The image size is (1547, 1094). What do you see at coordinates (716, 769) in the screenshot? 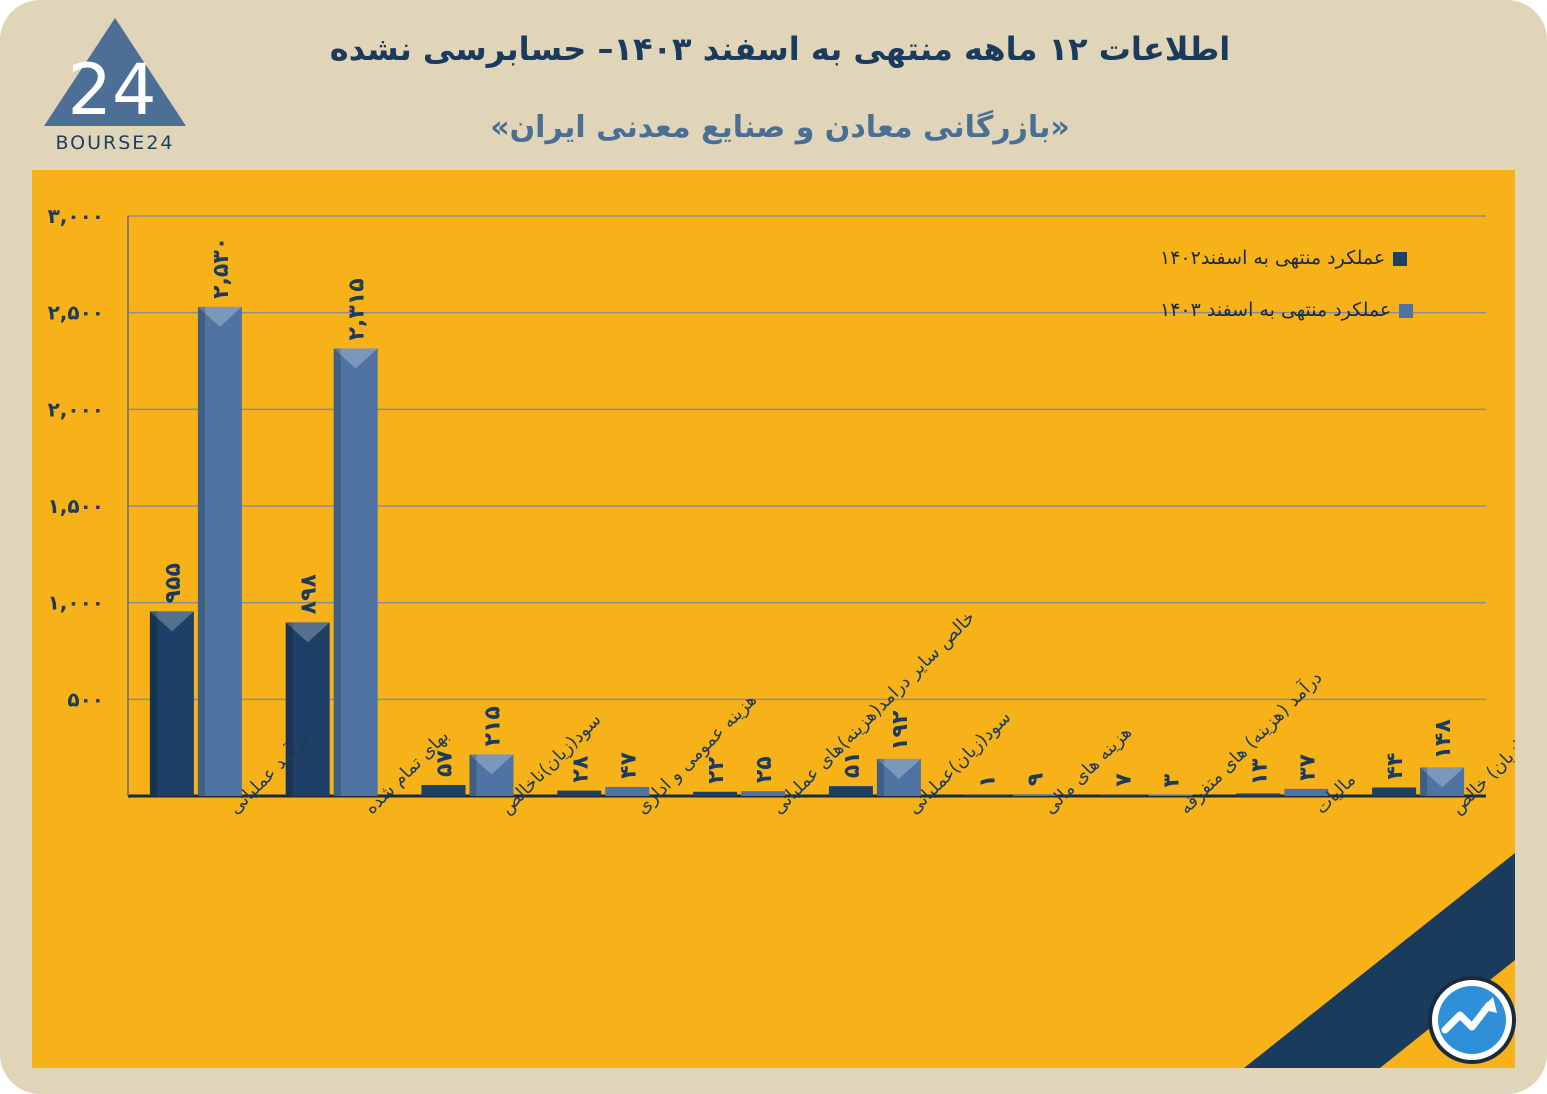
I see `bar-value-label: ۲۲` at bounding box center [716, 769].